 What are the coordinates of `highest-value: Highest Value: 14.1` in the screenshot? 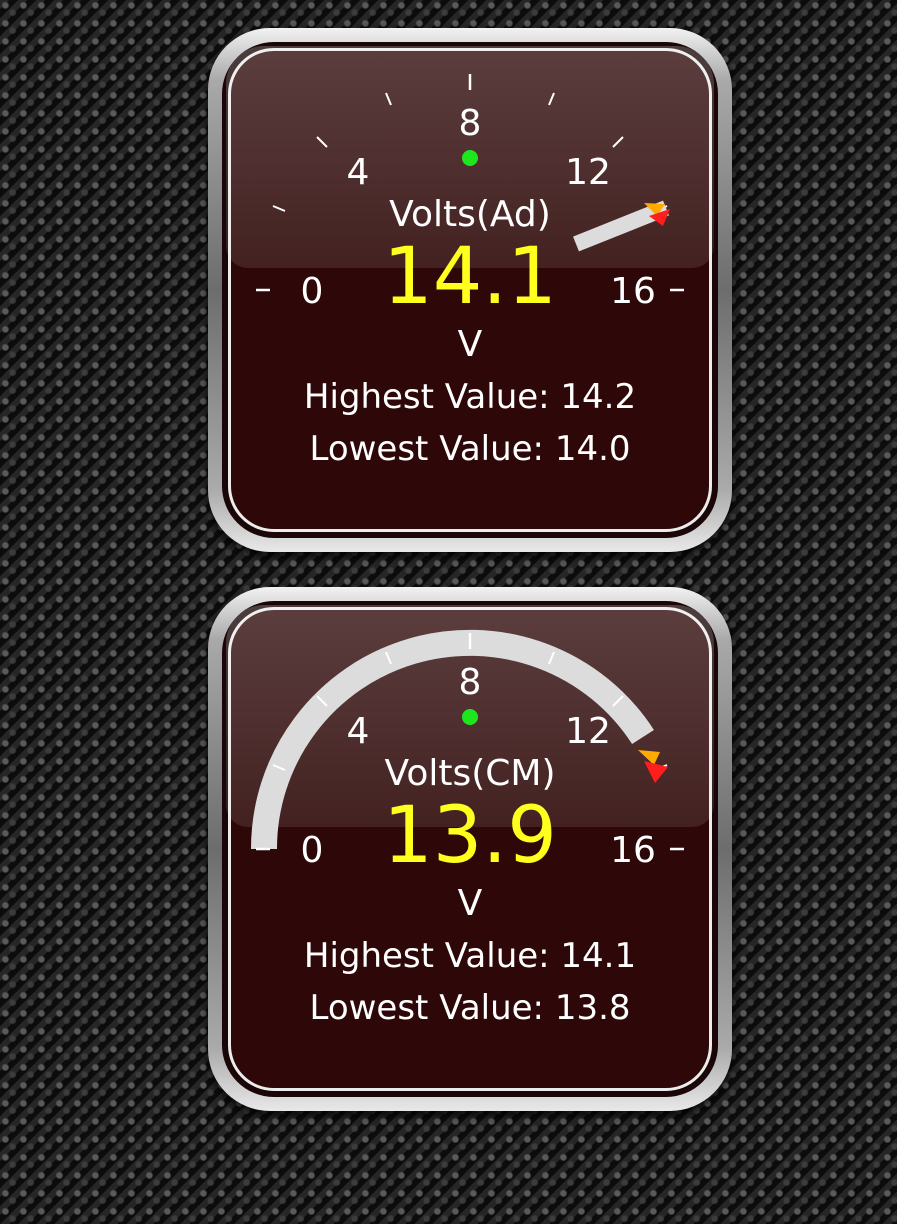 It's located at (470, 956).